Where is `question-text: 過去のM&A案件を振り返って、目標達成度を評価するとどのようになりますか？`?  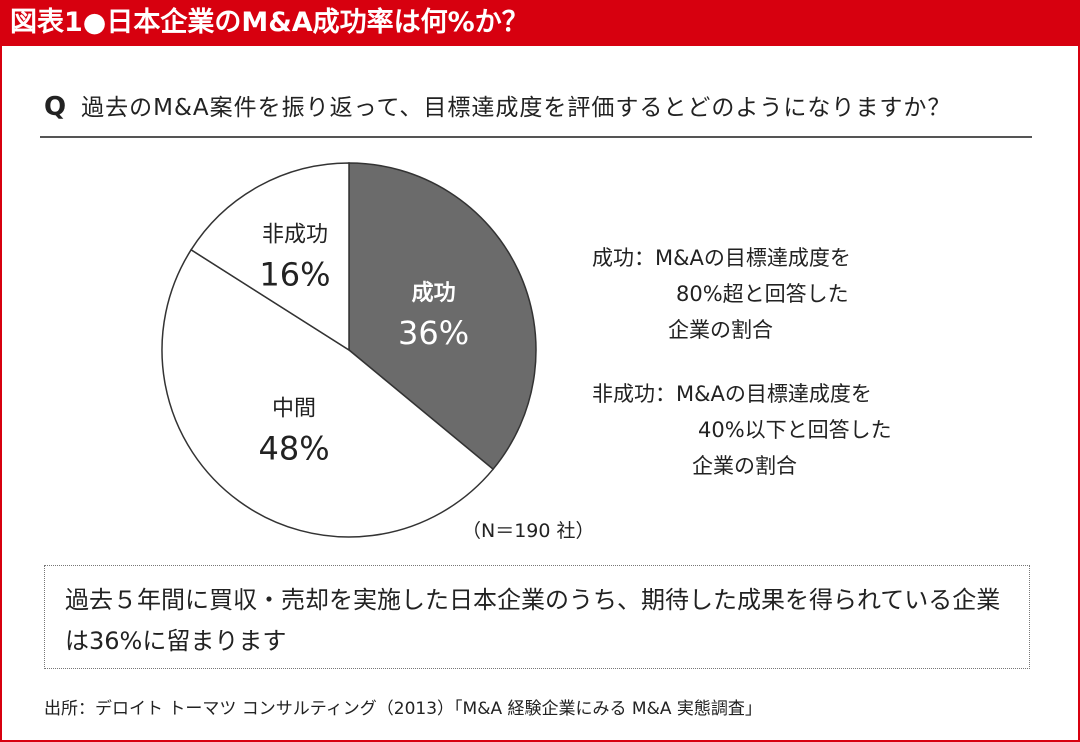
question-text: 過去のM&A案件を振り返って、目標達成度を評価するとどのようになりますか？ is located at coordinates (516, 108).